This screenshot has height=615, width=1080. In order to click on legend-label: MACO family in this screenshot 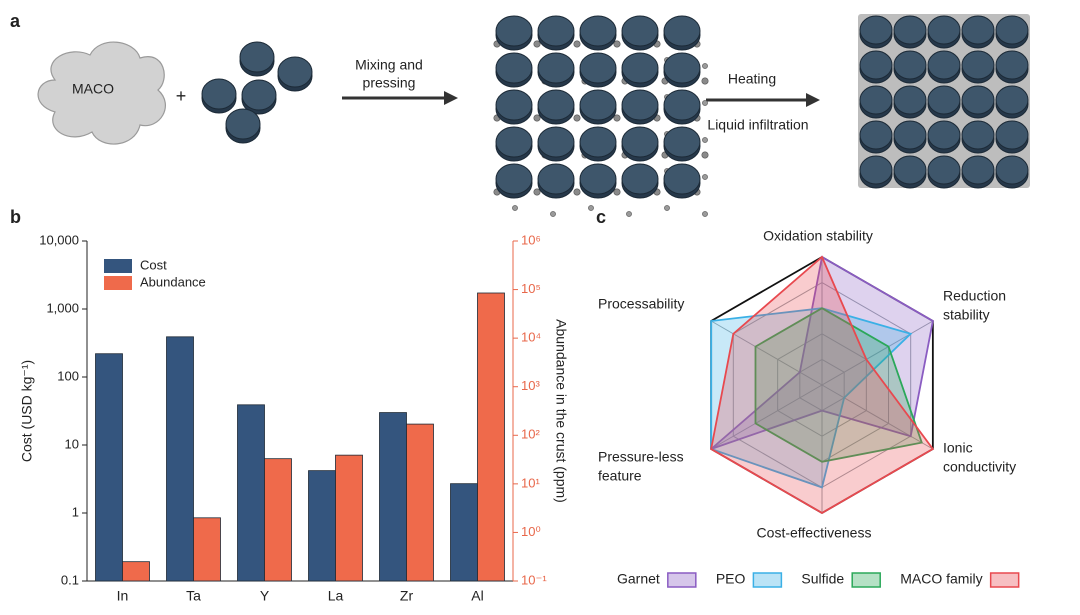, I will do `click(941, 579)`.